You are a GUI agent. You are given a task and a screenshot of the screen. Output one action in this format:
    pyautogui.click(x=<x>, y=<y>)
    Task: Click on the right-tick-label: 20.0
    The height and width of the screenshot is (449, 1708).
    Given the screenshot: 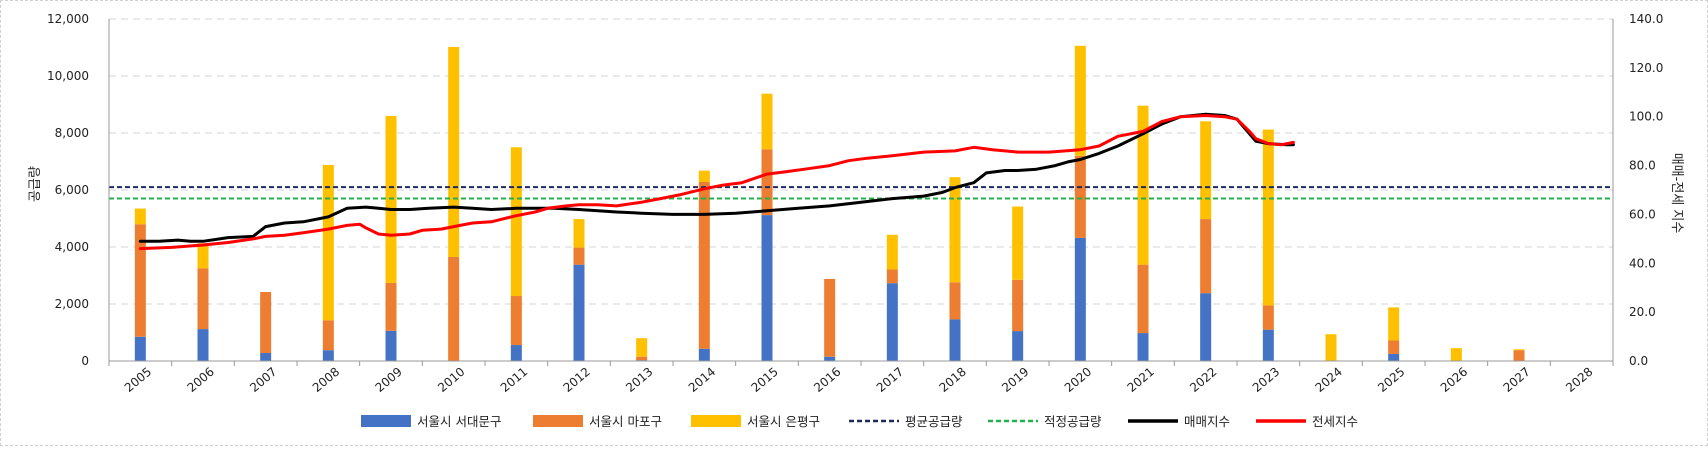 What is the action you would take?
    pyautogui.click(x=1642, y=312)
    